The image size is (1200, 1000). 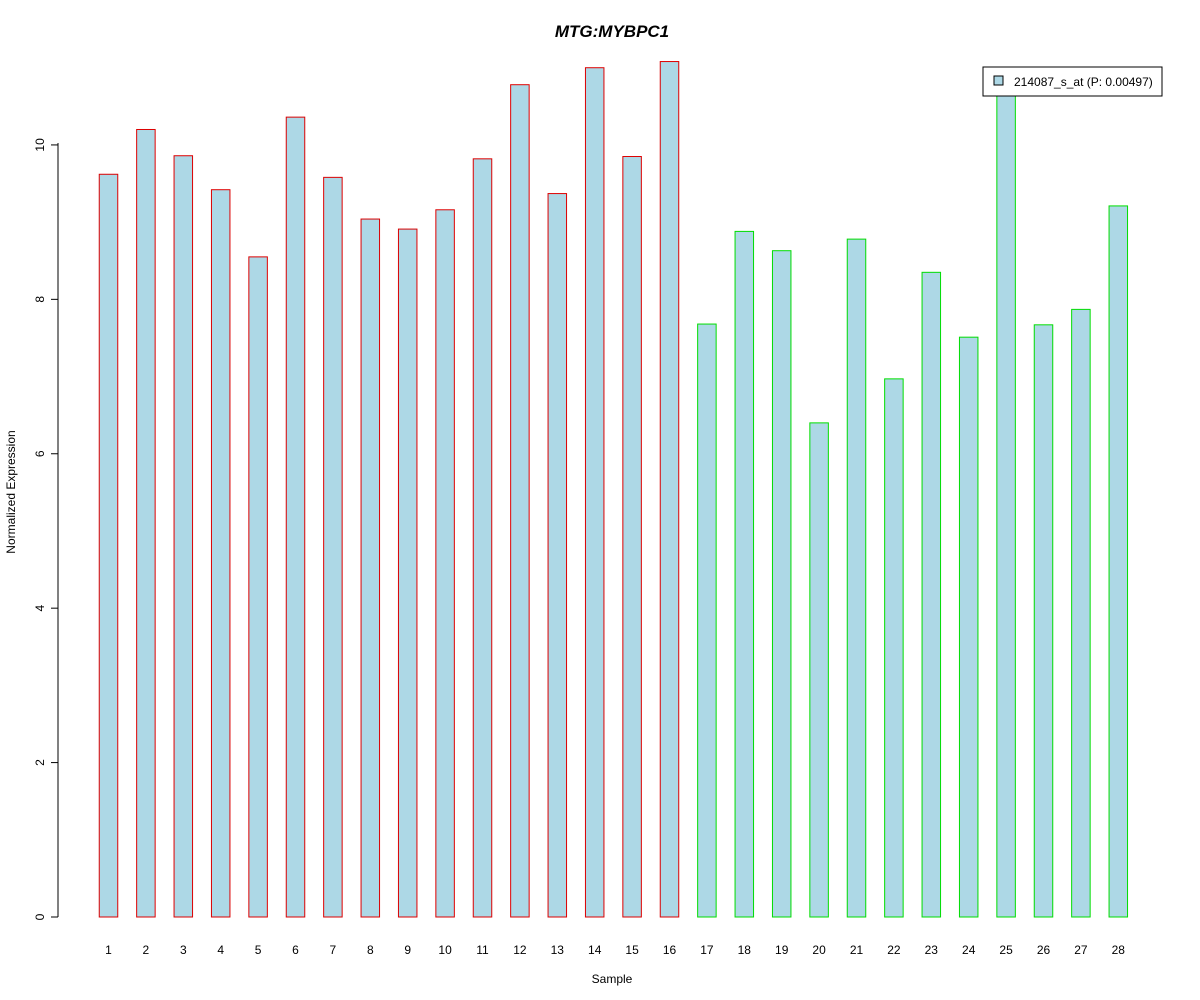 What do you see at coordinates (707, 950) in the screenshot?
I see `x-tick-label: 17` at bounding box center [707, 950].